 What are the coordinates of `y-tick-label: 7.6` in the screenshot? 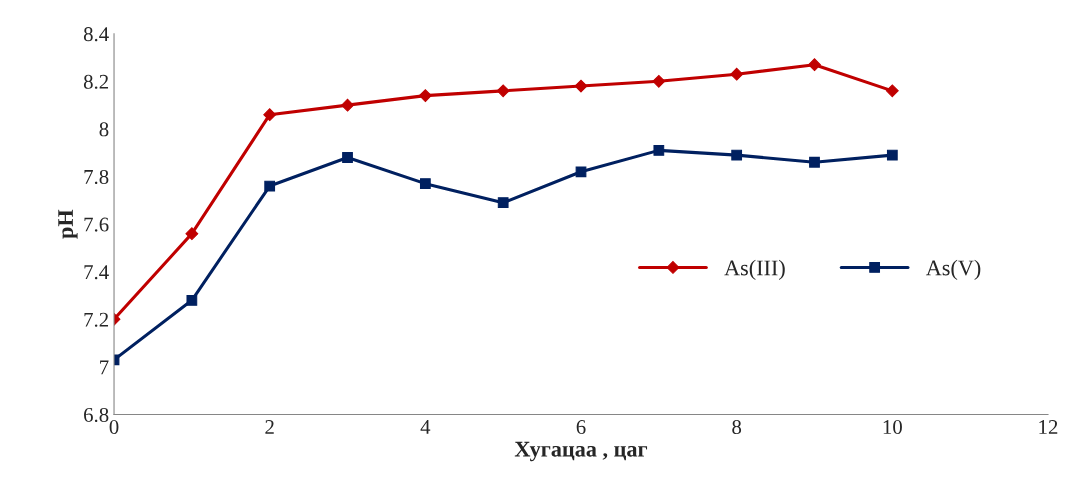 It's located at (96, 224).